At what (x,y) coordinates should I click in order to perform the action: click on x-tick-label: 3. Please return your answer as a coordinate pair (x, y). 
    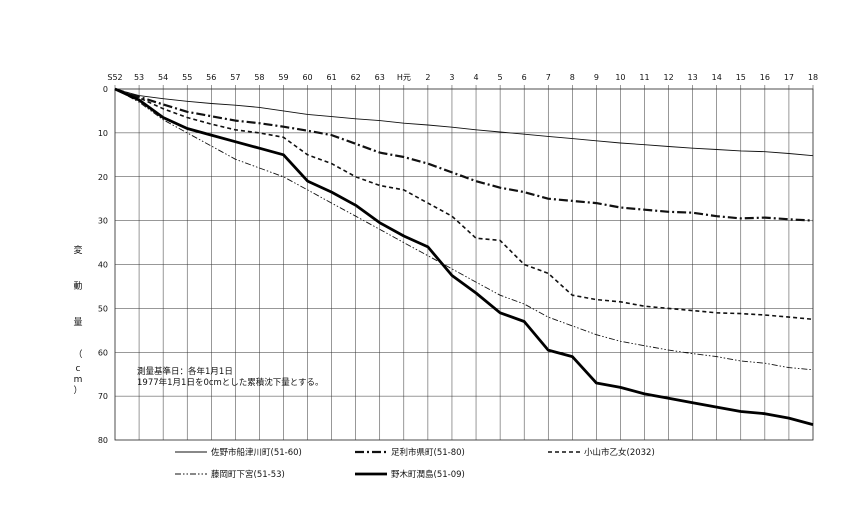
    Looking at the image, I should click on (451, 77).